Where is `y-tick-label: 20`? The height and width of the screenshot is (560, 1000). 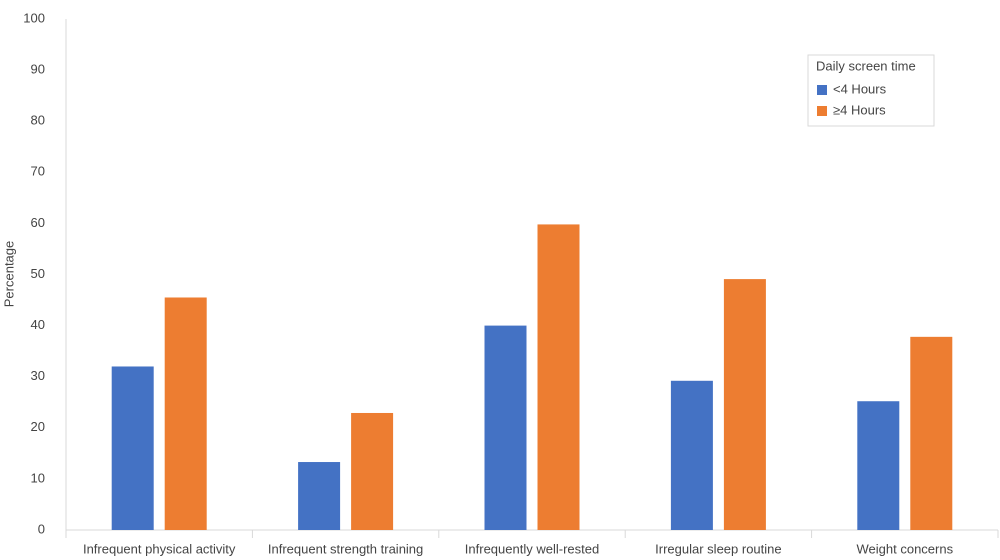 y-tick-label: 20 is located at coordinates (38, 426).